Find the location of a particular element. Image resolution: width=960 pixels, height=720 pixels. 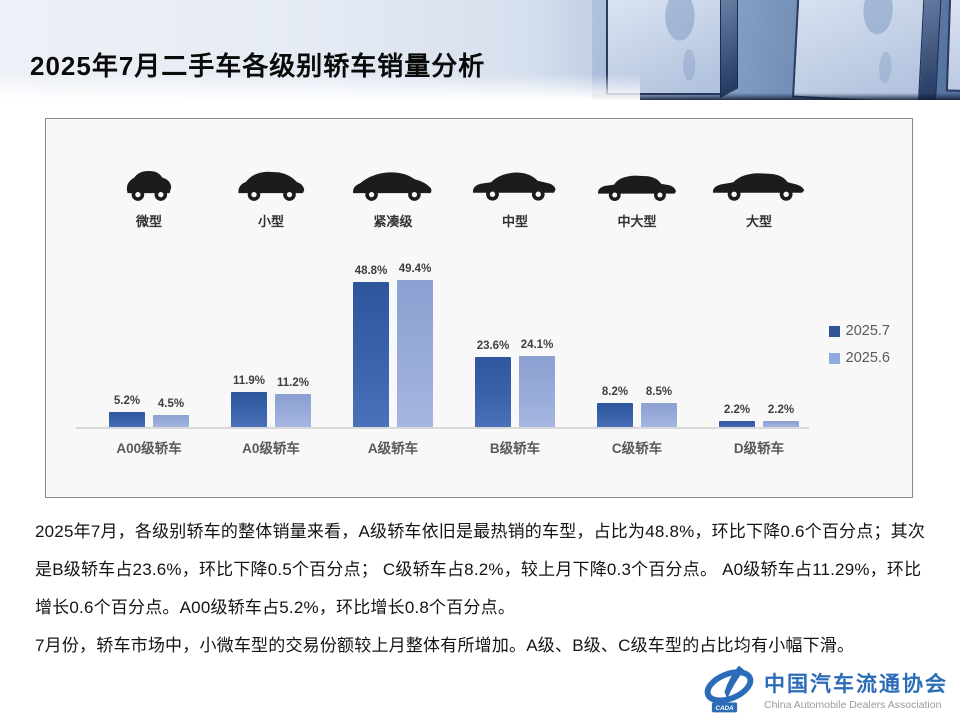

car-icon-mid is located at coordinates (514, 186).